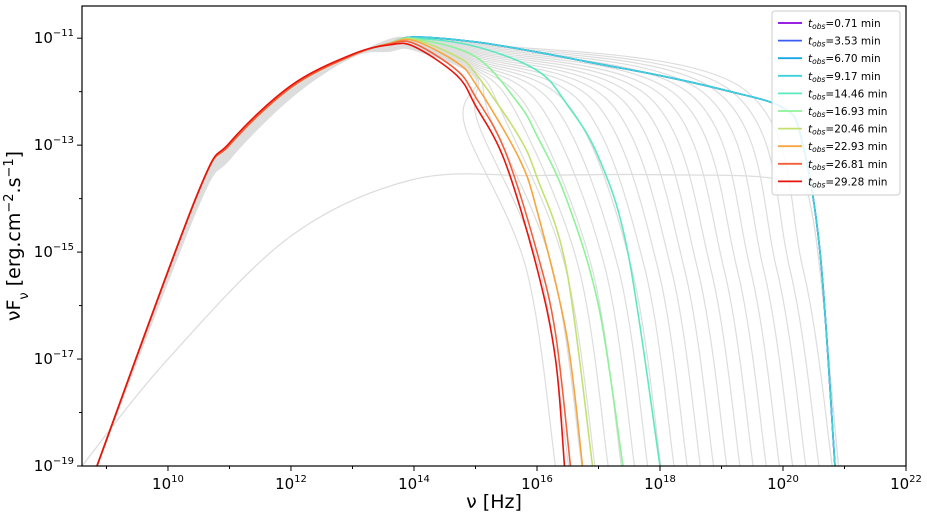  Describe the element at coordinates (844, 77) in the screenshot. I see `legend-label: tobs=9.17 min` at that location.